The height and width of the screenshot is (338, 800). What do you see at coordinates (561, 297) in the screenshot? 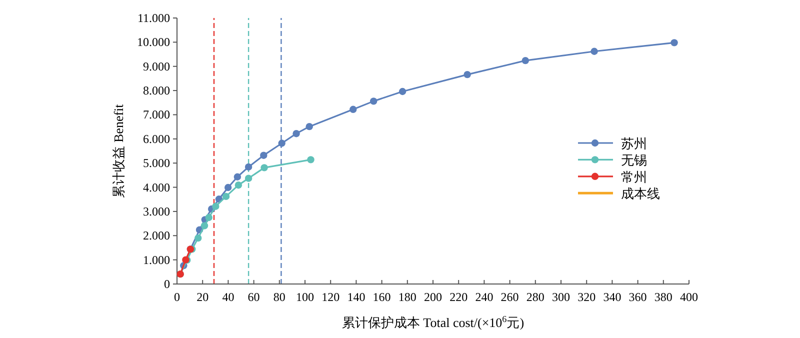
I see `x-tick-label: 300` at bounding box center [561, 297].